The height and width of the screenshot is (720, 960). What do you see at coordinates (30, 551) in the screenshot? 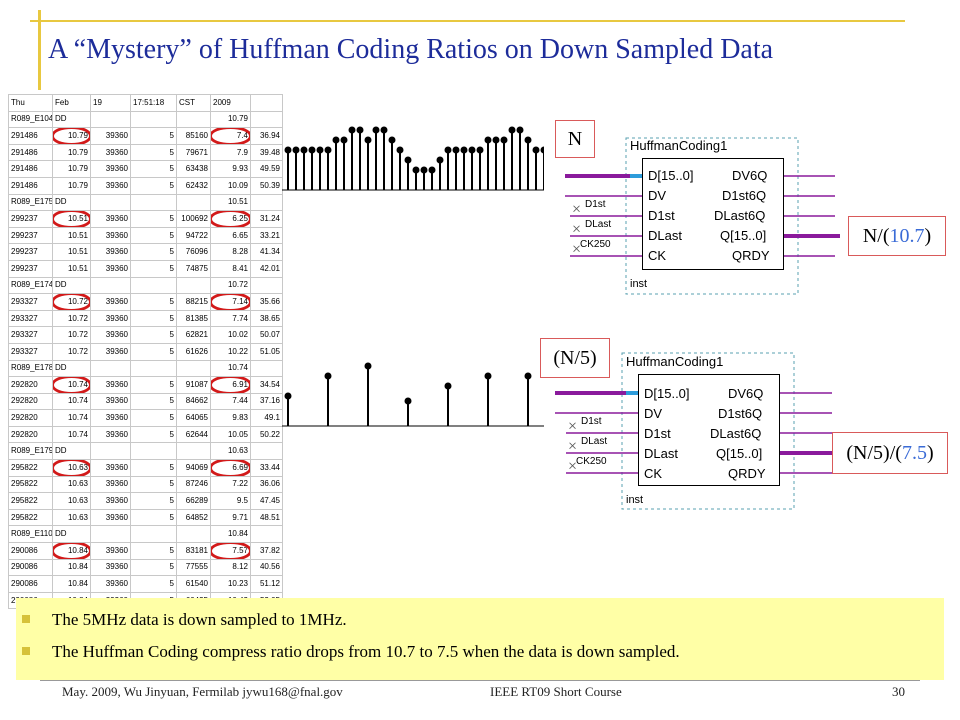
I see `table-cell: 290086` at bounding box center [30, 551].